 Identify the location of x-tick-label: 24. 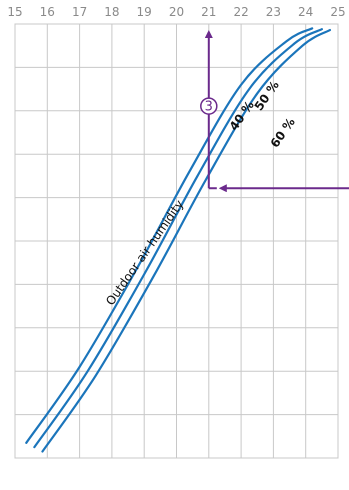
(305, 12).